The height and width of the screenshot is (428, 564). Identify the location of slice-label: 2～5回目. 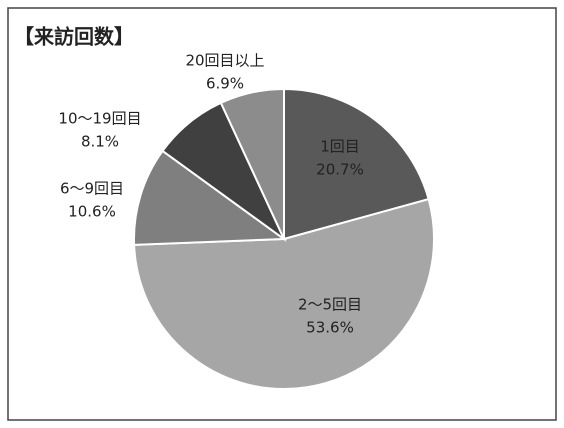
(330, 305).